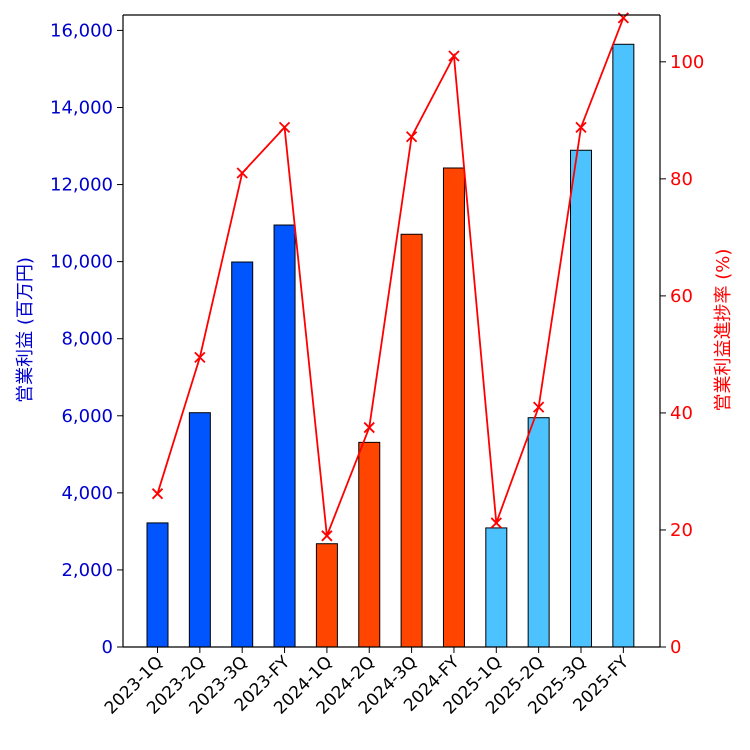 The height and width of the screenshot is (750, 750). Describe the element at coordinates (326, 595) in the screenshot. I see `bar-2024-1Q` at that location.